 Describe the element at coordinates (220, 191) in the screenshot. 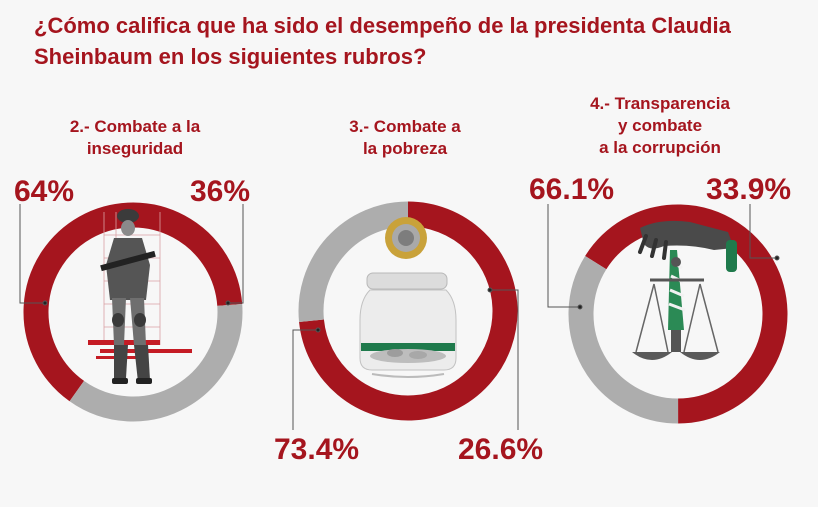

I see `chart-1-gray-label: 36%` at that location.